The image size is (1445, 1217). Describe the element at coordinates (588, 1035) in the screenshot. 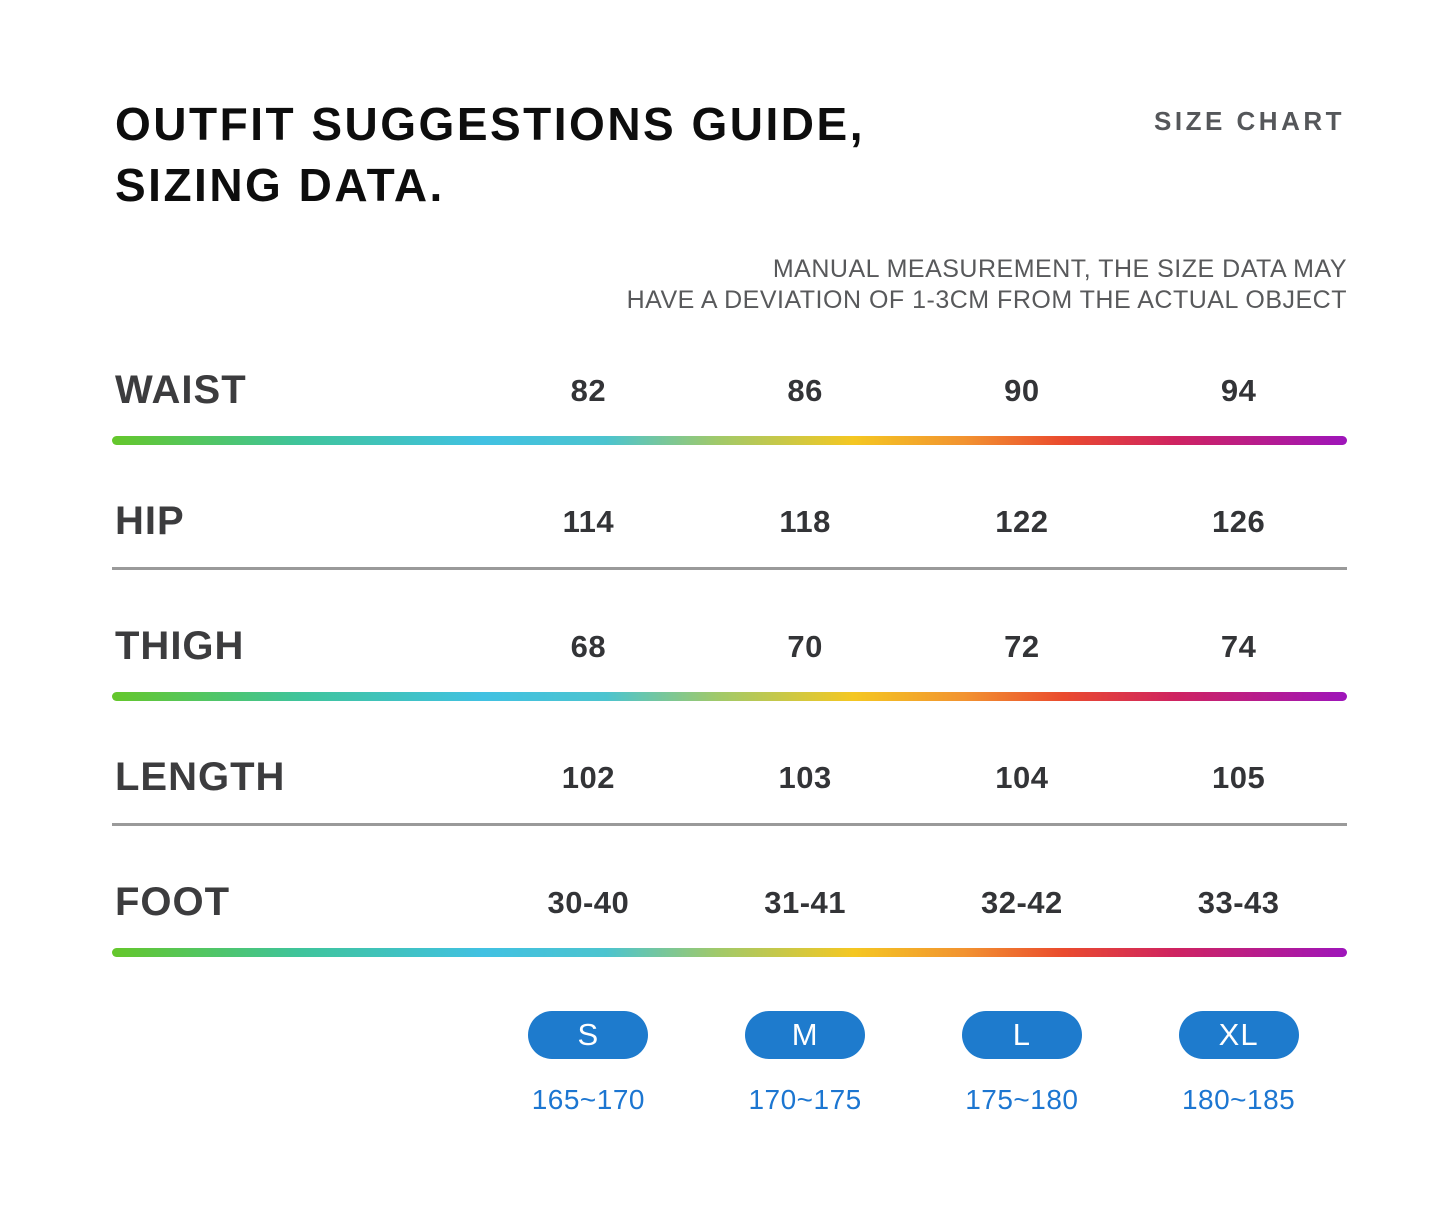

I see `size-badge-s: S` at that location.